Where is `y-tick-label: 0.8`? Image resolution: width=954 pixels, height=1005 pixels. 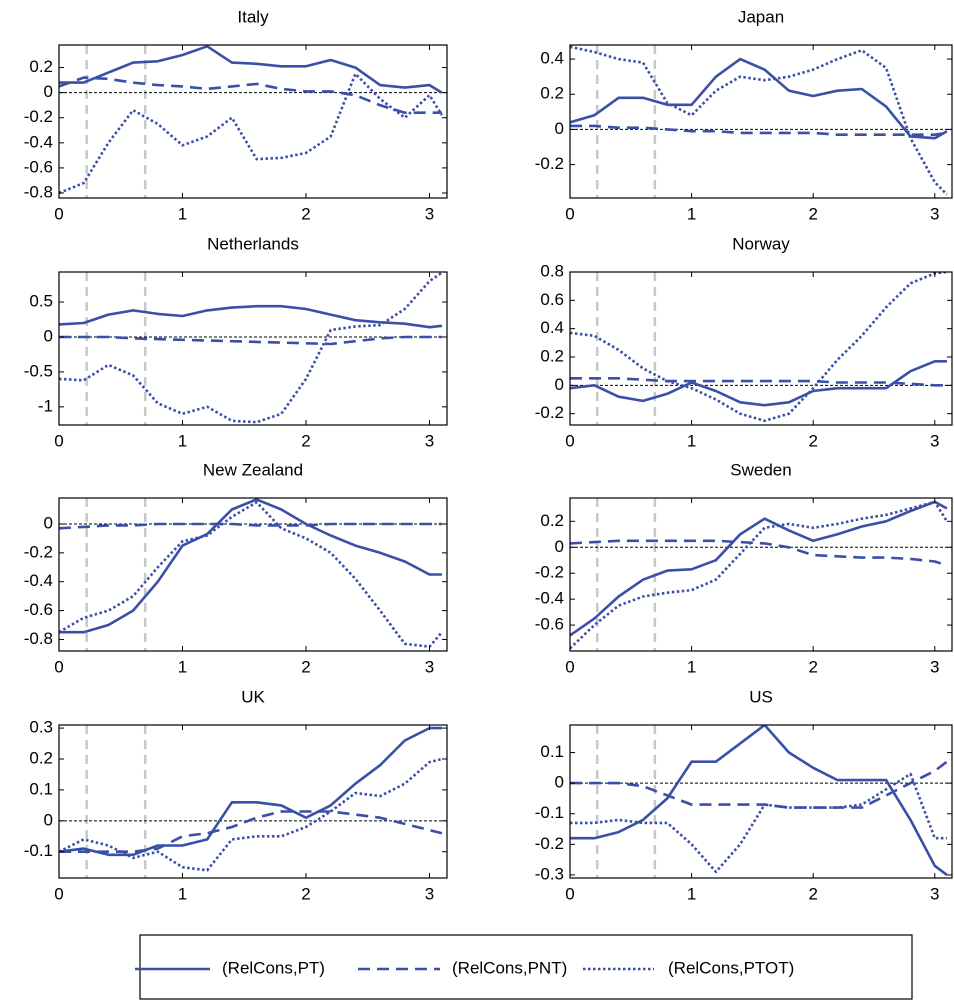 y-tick-label: 0.8 is located at coordinates (552, 270).